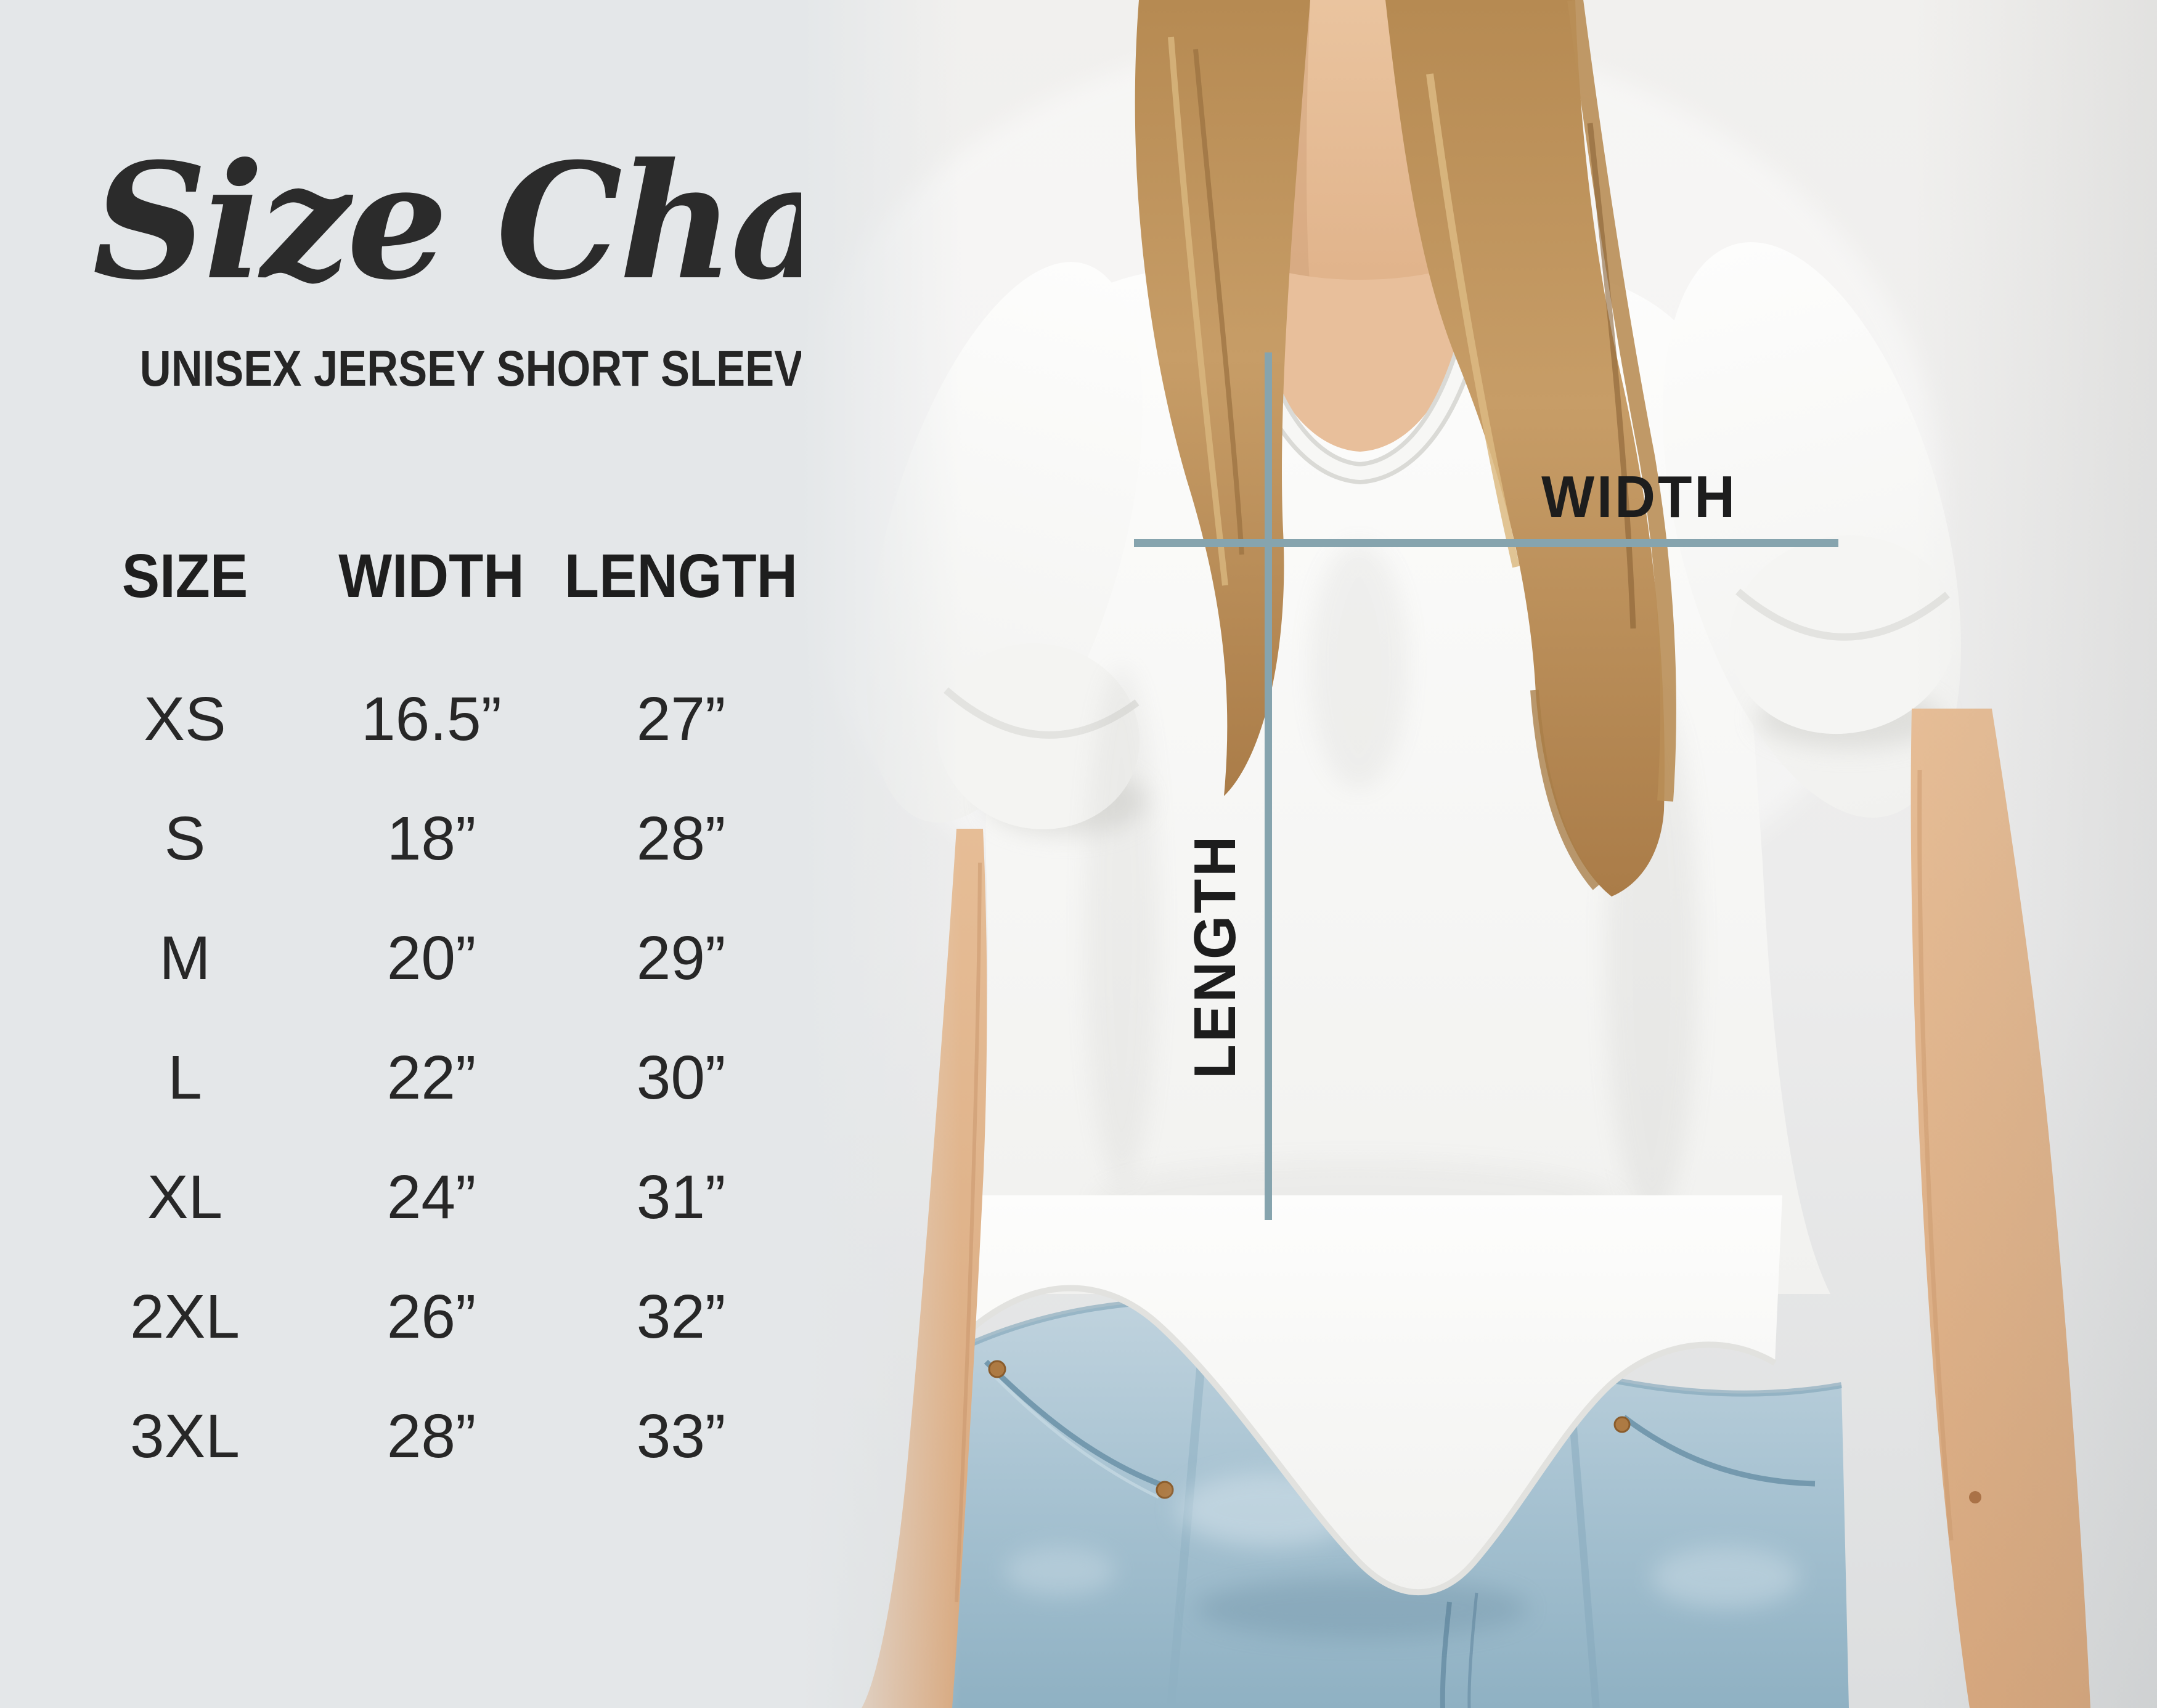 This screenshot has width=2157, height=1708. What do you see at coordinates (185, 1077) in the screenshot?
I see `size-cell: L` at bounding box center [185, 1077].